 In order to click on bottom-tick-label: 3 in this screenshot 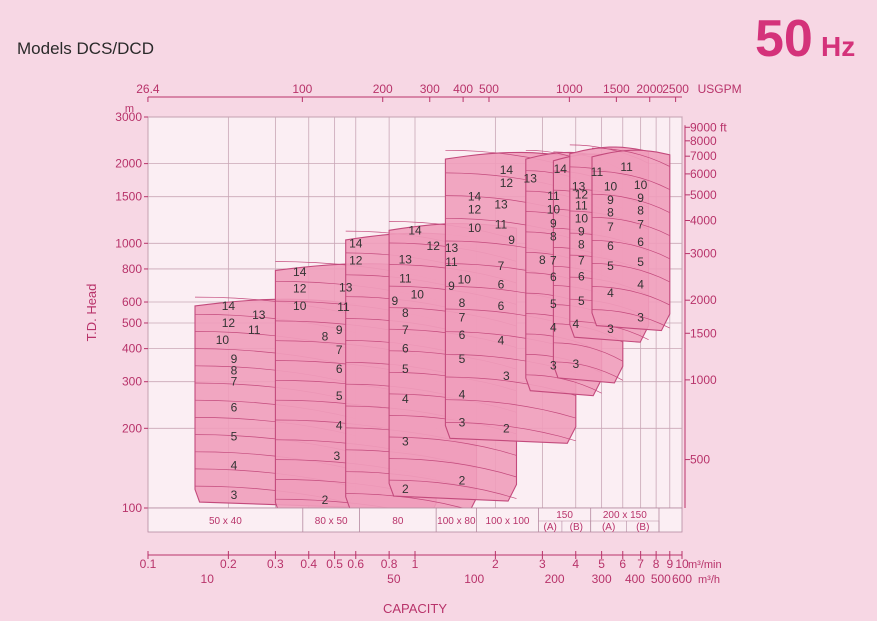, I will do `click(542, 564)`.